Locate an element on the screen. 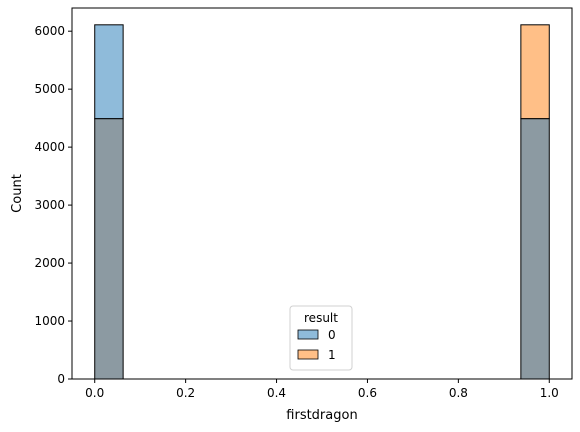 The image size is (580, 432). y-tick-label-5: 5000 is located at coordinates (49, 89).